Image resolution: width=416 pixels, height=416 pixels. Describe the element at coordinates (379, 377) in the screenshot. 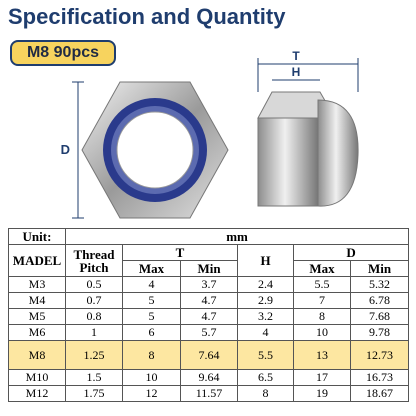

I see `table-cell: 16.73` at that location.